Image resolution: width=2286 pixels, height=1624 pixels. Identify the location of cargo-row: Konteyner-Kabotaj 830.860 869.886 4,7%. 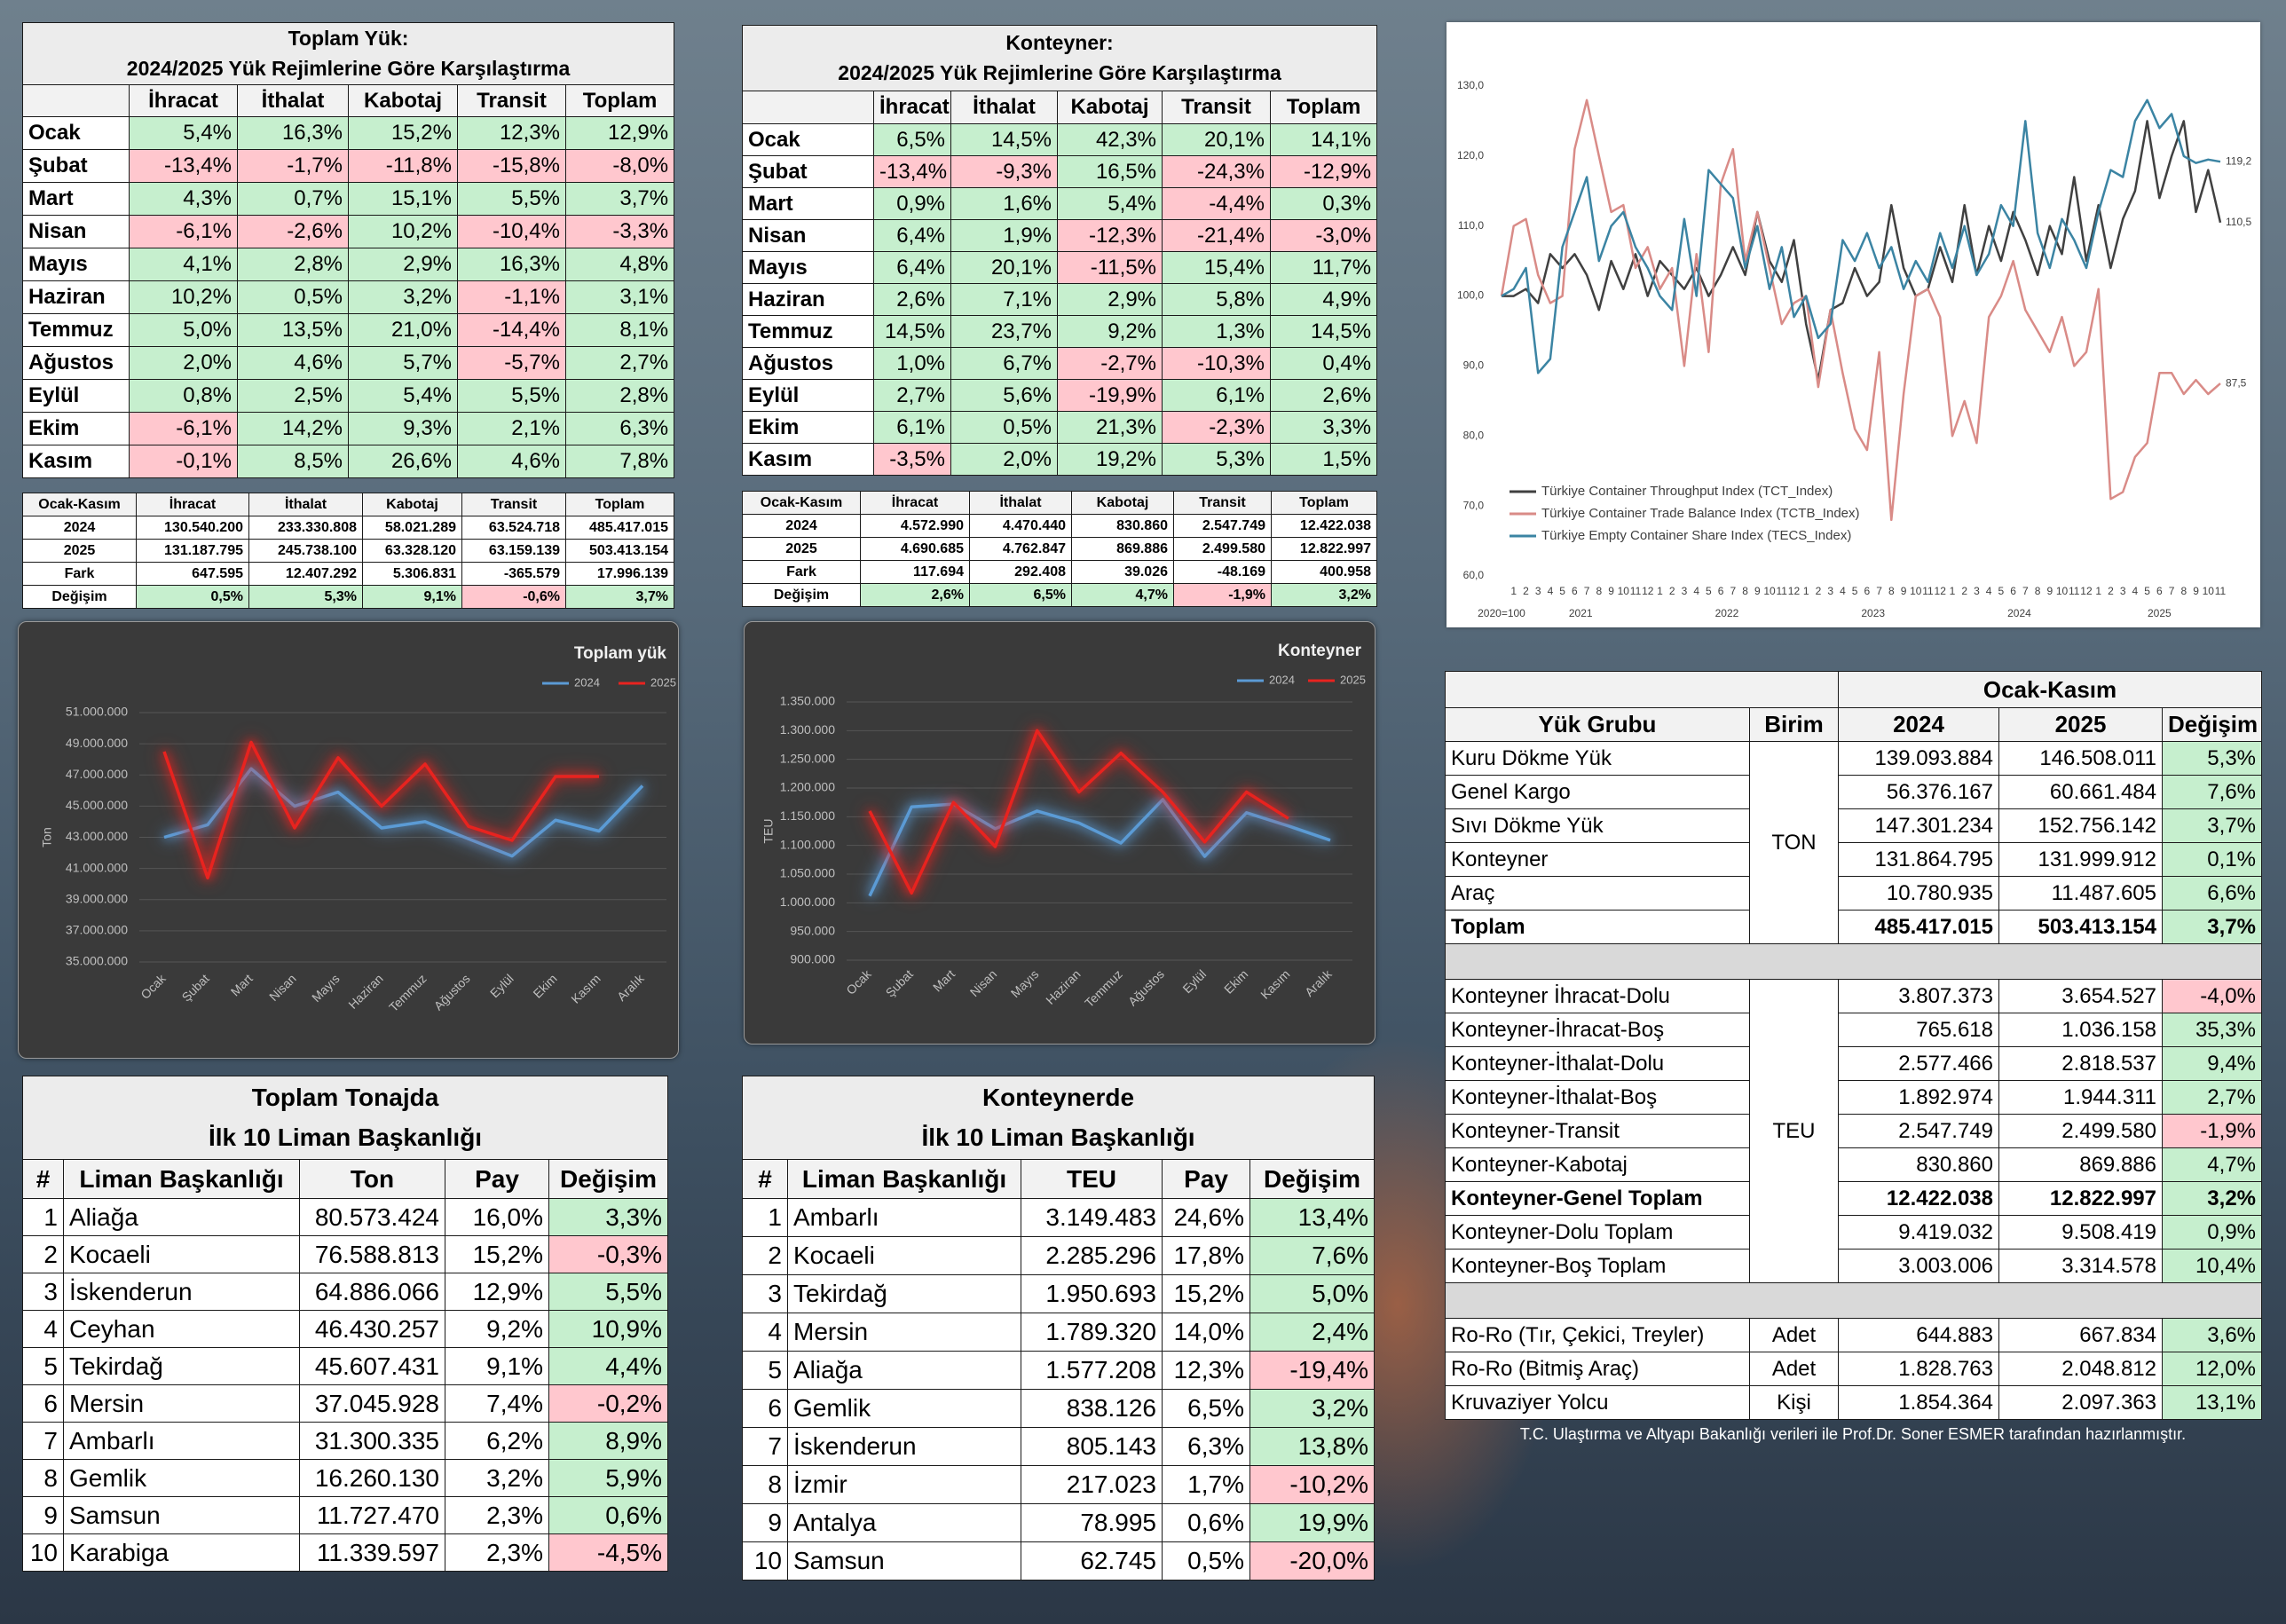
(1853, 1164).